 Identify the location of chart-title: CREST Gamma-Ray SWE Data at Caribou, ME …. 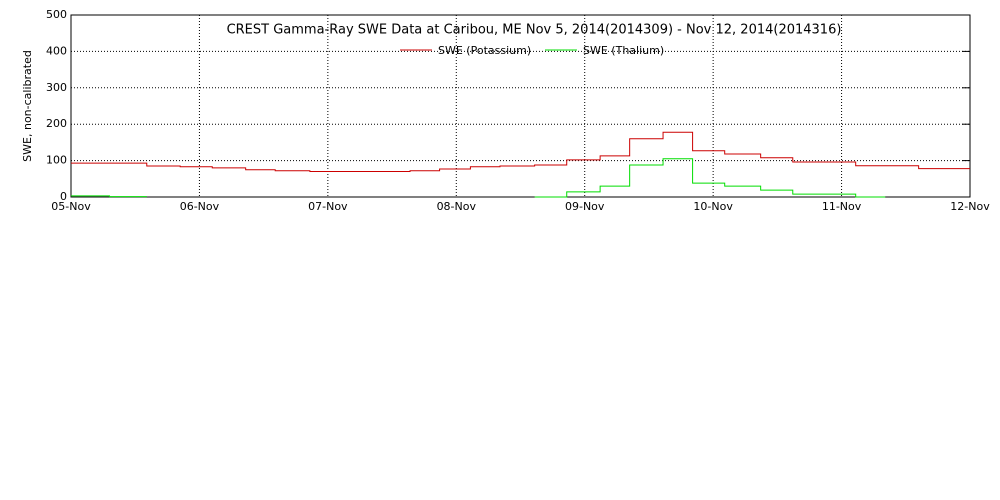
(534, 30).